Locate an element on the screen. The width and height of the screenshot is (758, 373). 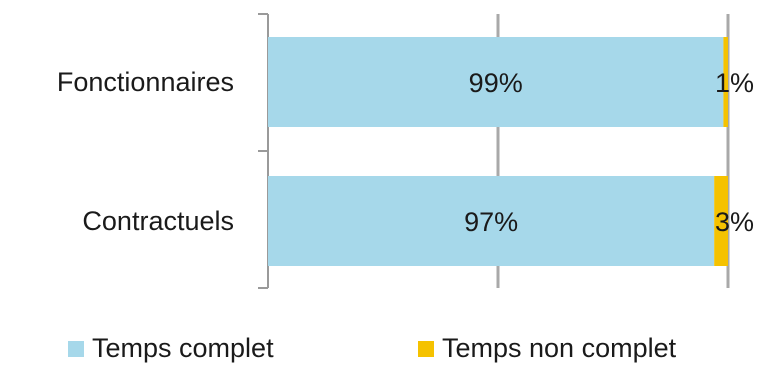
legend: Temps complet Temps non complet is located at coordinates (372, 348).